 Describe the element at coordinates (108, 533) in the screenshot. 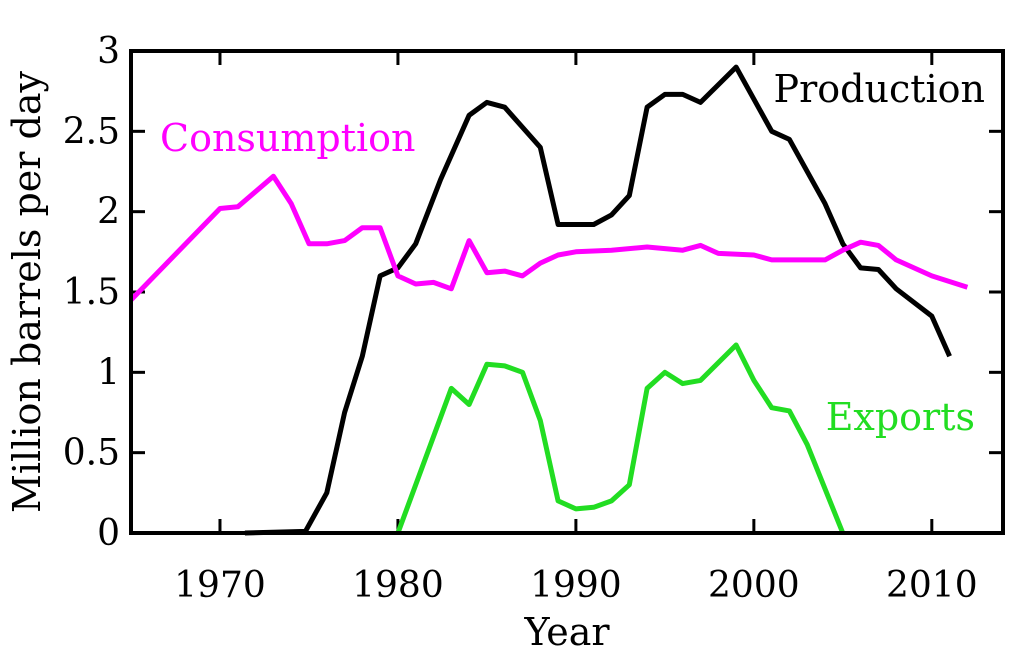

I see `y-tick-label: 0` at that location.